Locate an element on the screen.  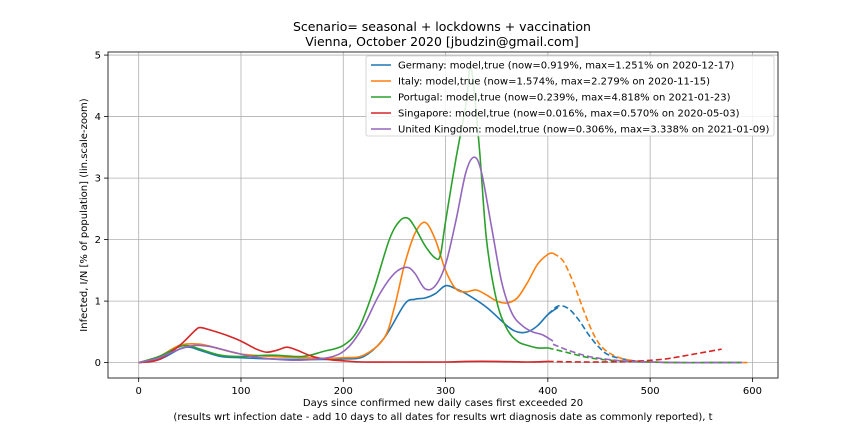
x-tick-label: 500 is located at coordinates (650, 391).